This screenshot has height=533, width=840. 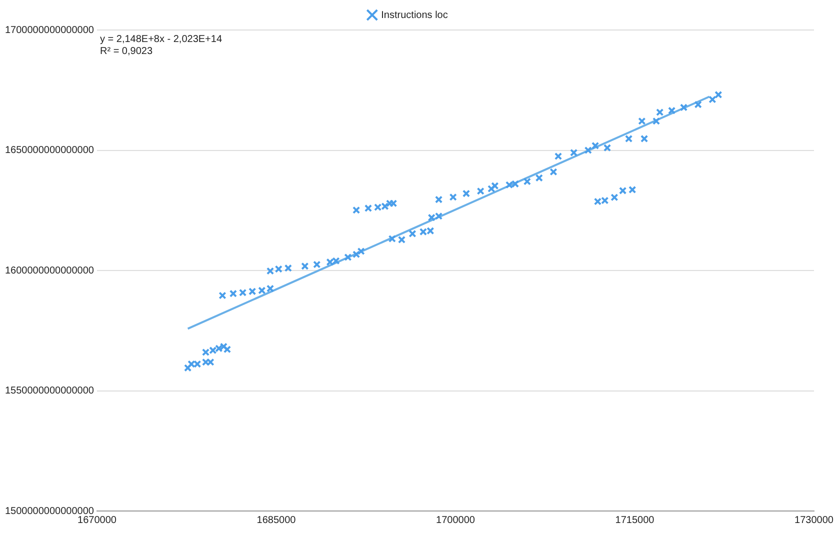 What do you see at coordinates (49, 30) in the screenshot?
I see `y-tick-label: 1700000000000000` at bounding box center [49, 30].